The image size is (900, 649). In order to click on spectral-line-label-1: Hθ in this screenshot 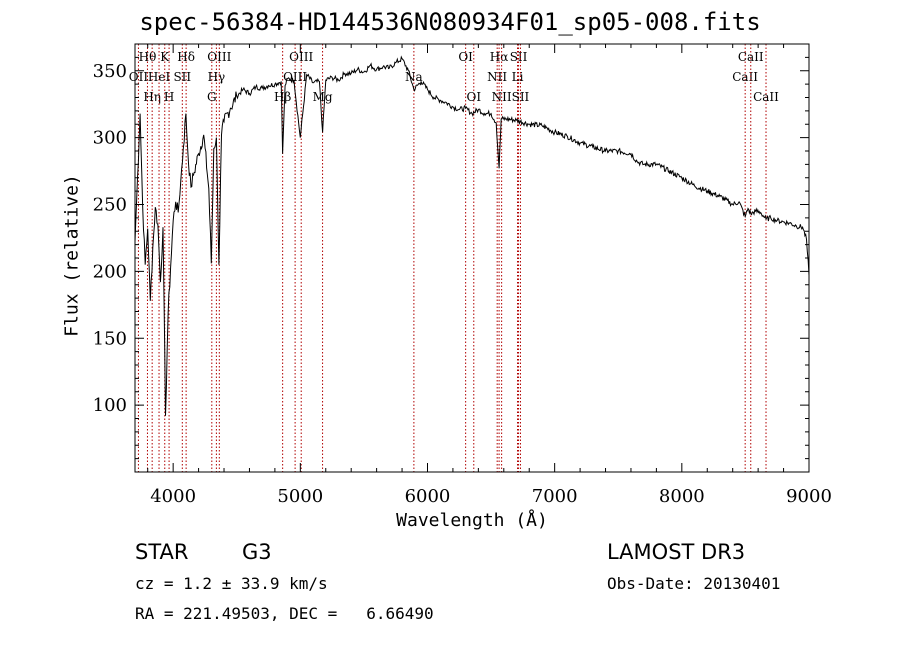, I will do `click(148, 57)`.